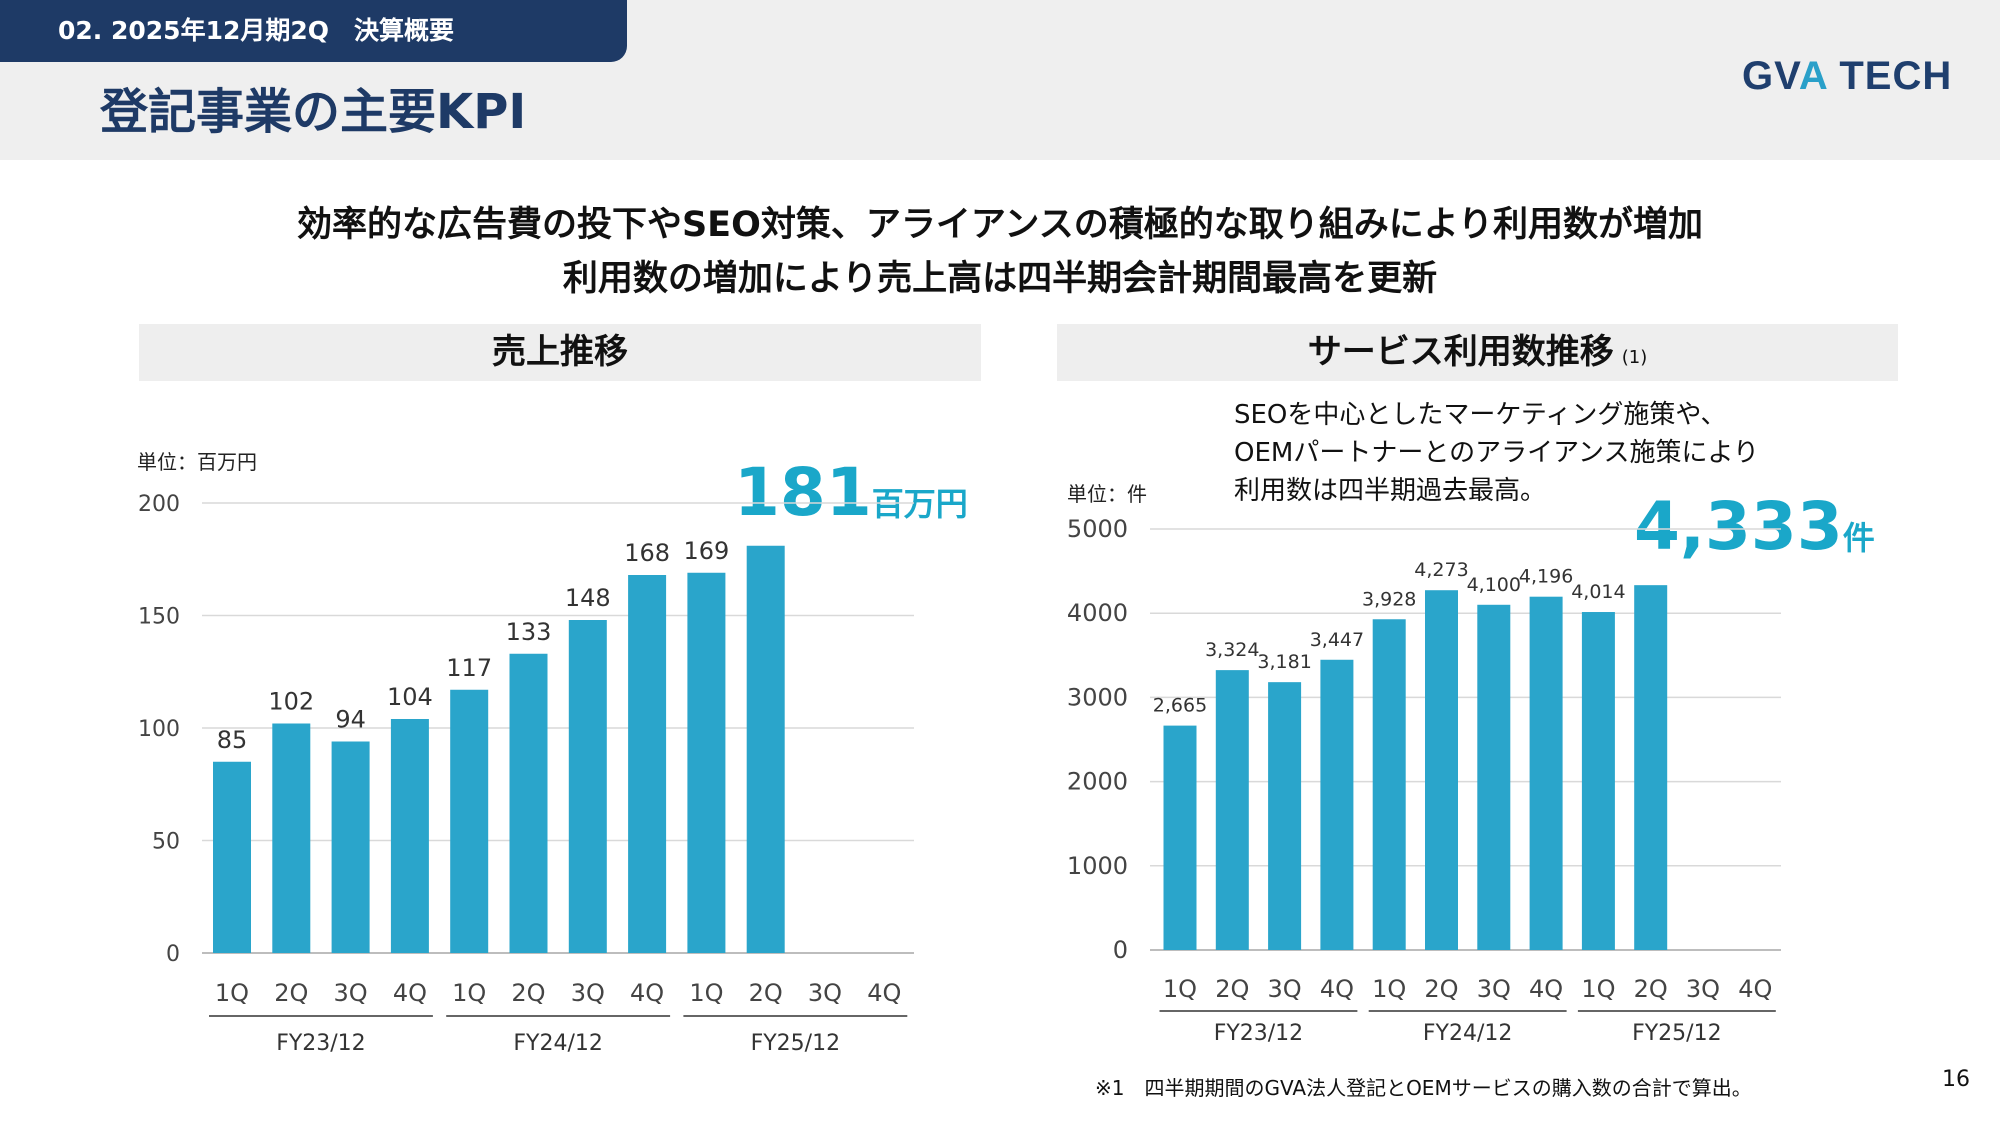  Describe the element at coordinates (706, 551) in the screenshot. I see `sales-data-label: 169` at that location.